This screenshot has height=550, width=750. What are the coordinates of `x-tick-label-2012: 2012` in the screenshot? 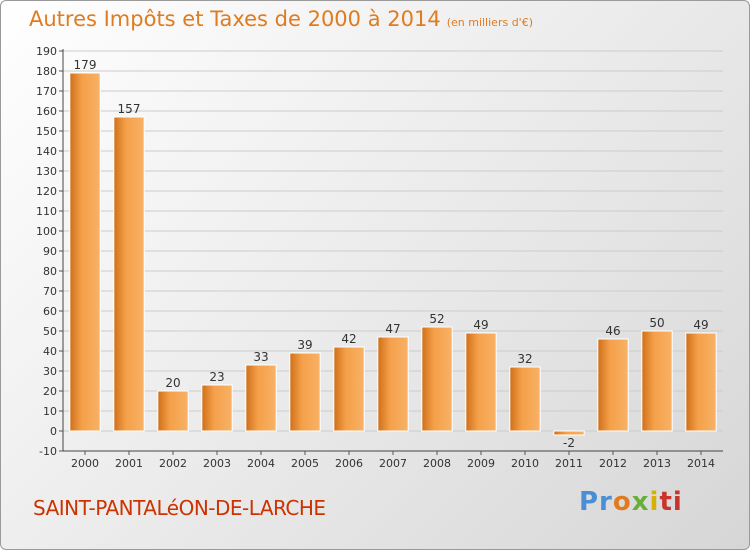 It's located at (613, 463).